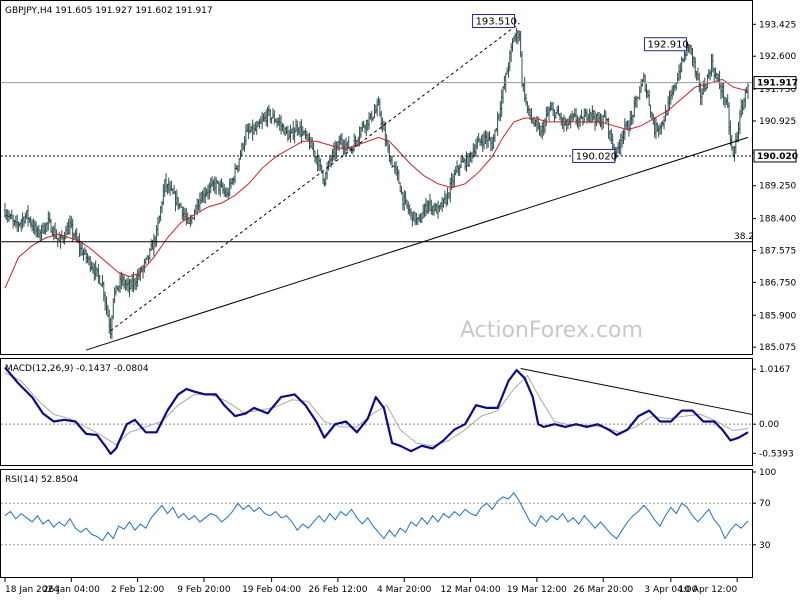 The height and width of the screenshot is (600, 800). I want to click on x-tick-label: 3 Apr 04:00, so click(670, 590).